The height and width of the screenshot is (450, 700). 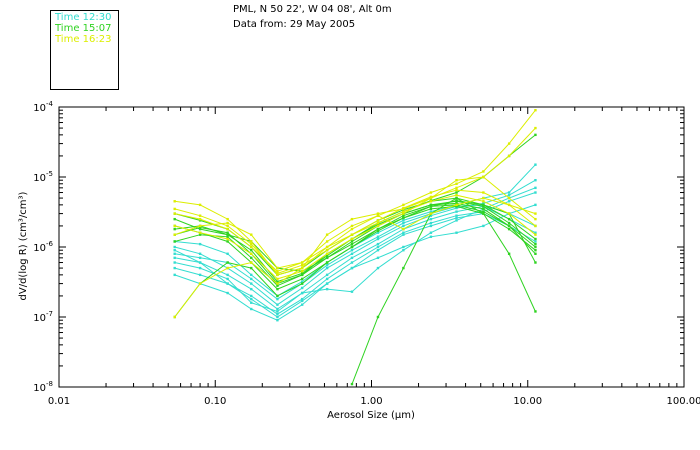 What do you see at coordinates (371, 415) in the screenshot?
I see `x-axis-label: Aerosol Size (μm)` at bounding box center [371, 415].